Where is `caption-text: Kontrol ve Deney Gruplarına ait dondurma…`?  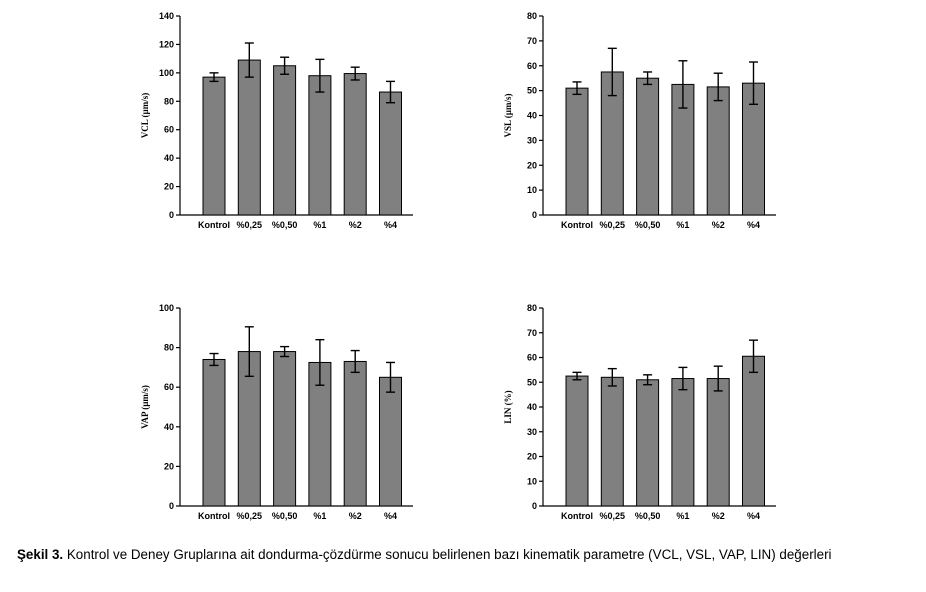
caption-text: Kontrol ve Deney Gruplarına ait dondurma… is located at coordinates (447, 554).